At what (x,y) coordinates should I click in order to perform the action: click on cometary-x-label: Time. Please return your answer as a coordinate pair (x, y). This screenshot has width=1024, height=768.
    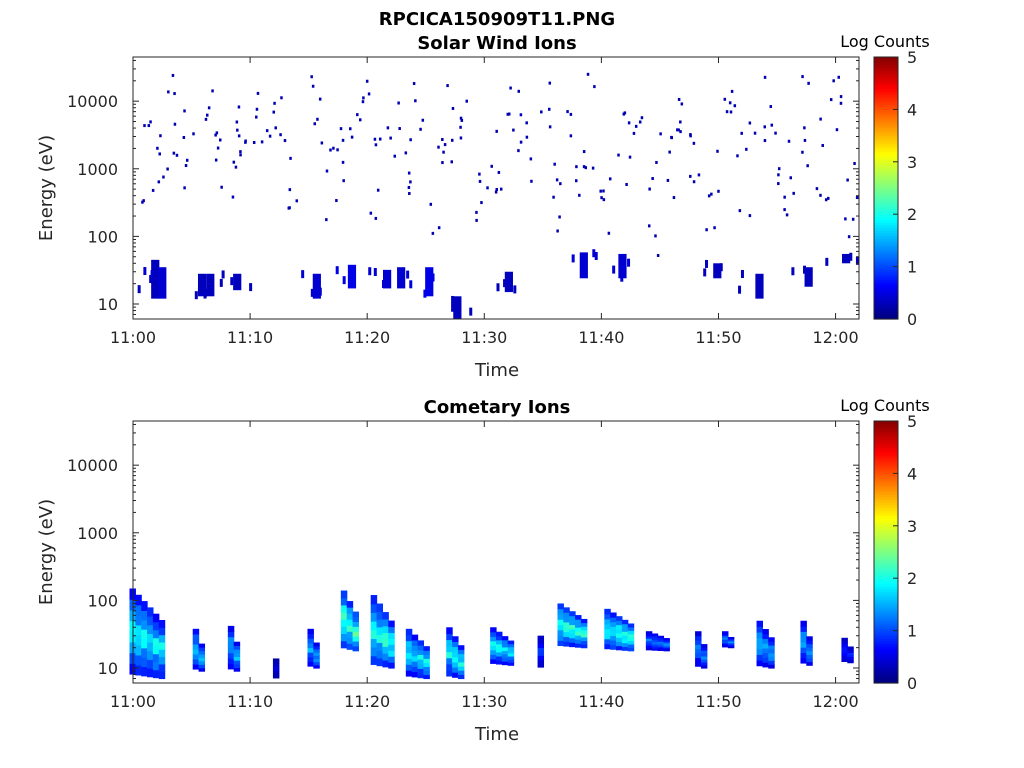
    Looking at the image, I should click on (496, 734).